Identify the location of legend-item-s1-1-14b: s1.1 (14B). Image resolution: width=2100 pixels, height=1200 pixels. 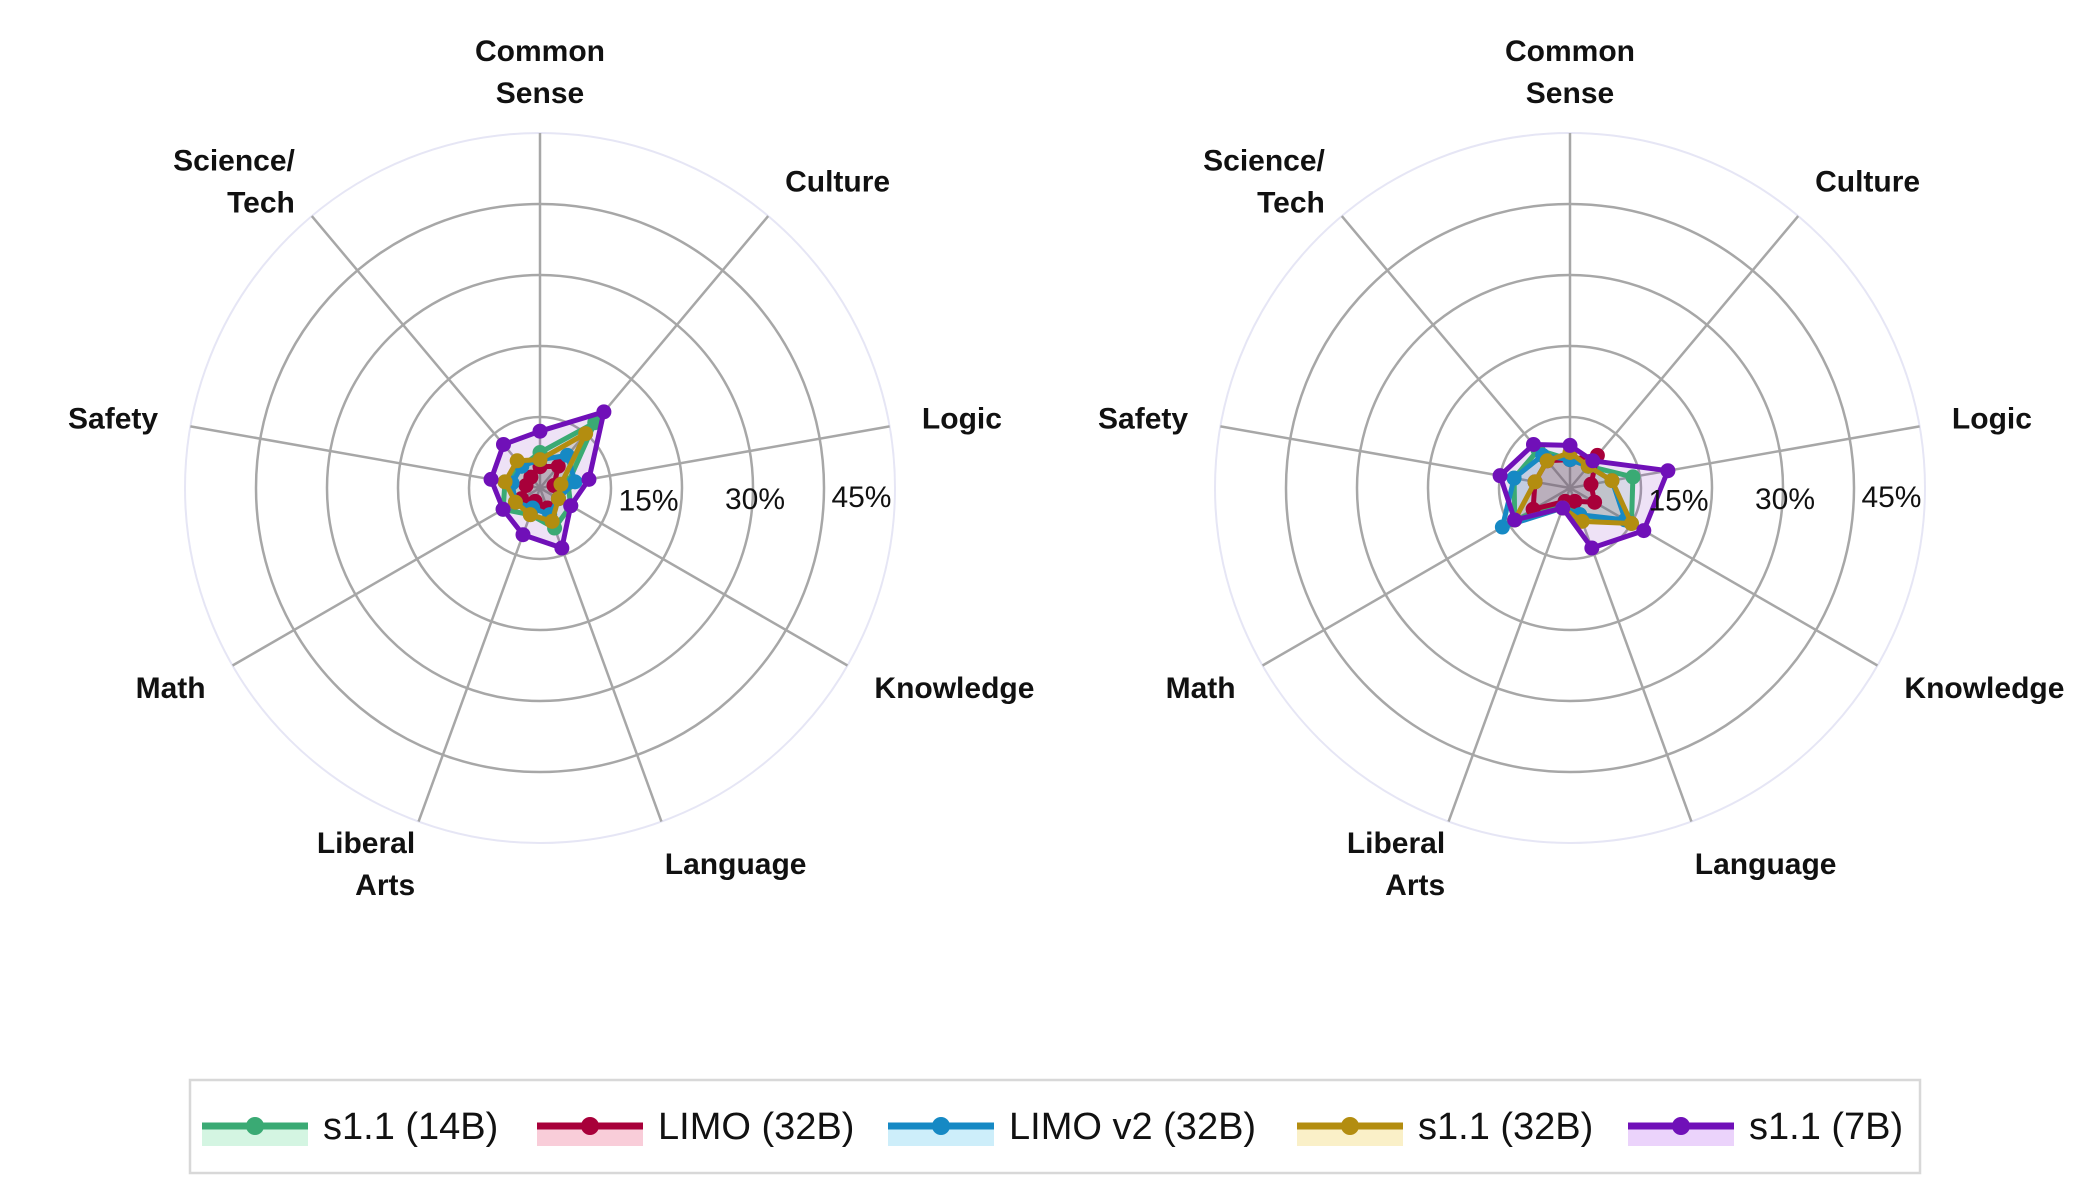
(350, 1127).